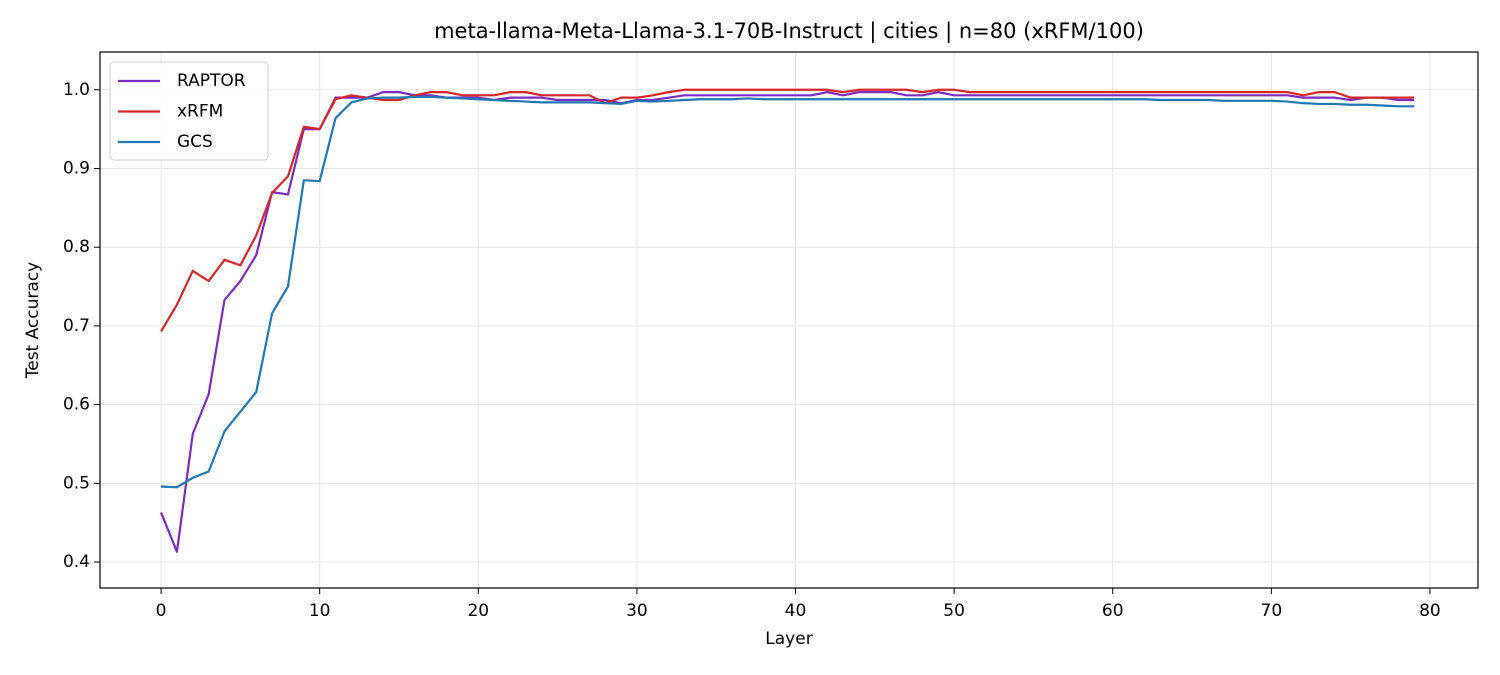 The width and height of the screenshot is (1500, 675). What do you see at coordinates (478, 611) in the screenshot?
I see `x-tick-label: 20` at bounding box center [478, 611].